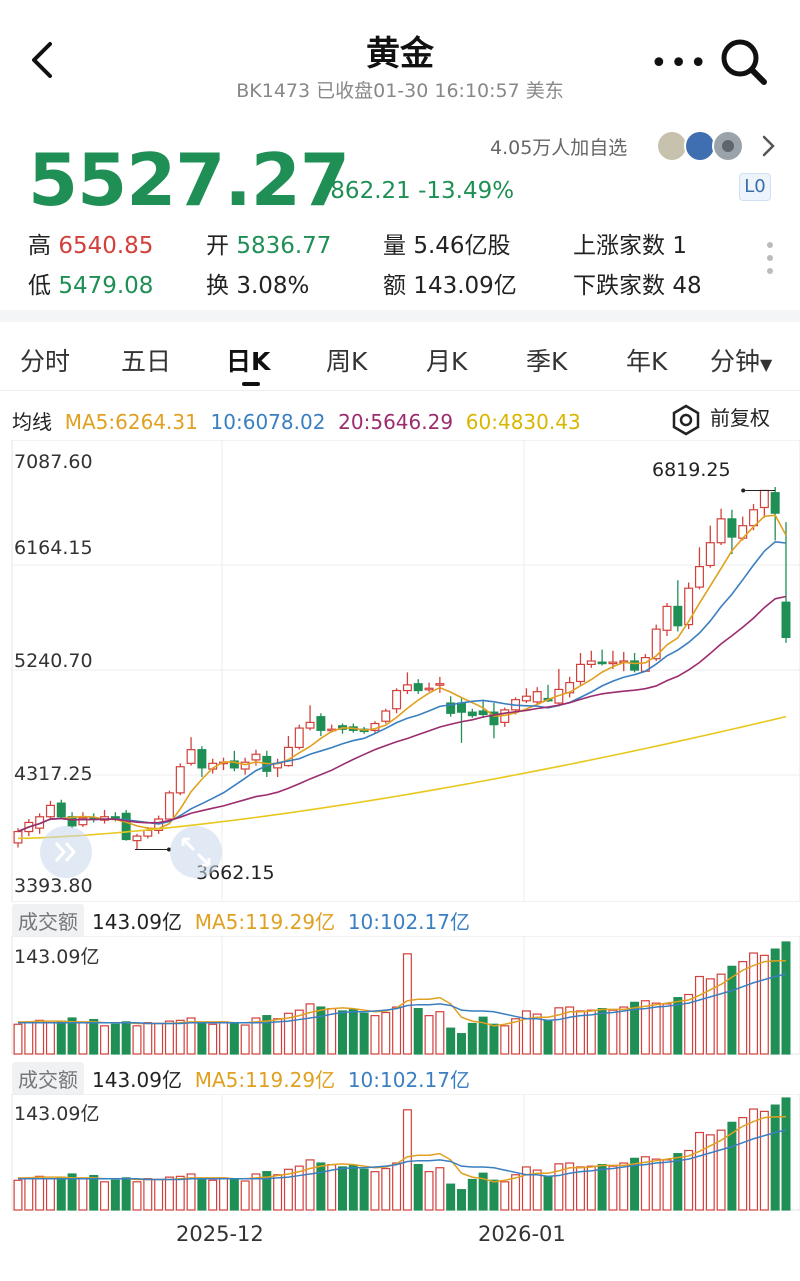 This screenshot has width=800, height=1281. What do you see at coordinates (680, 63) in the screenshot?
I see `more-menu-icon: •••` at bounding box center [680, 63].